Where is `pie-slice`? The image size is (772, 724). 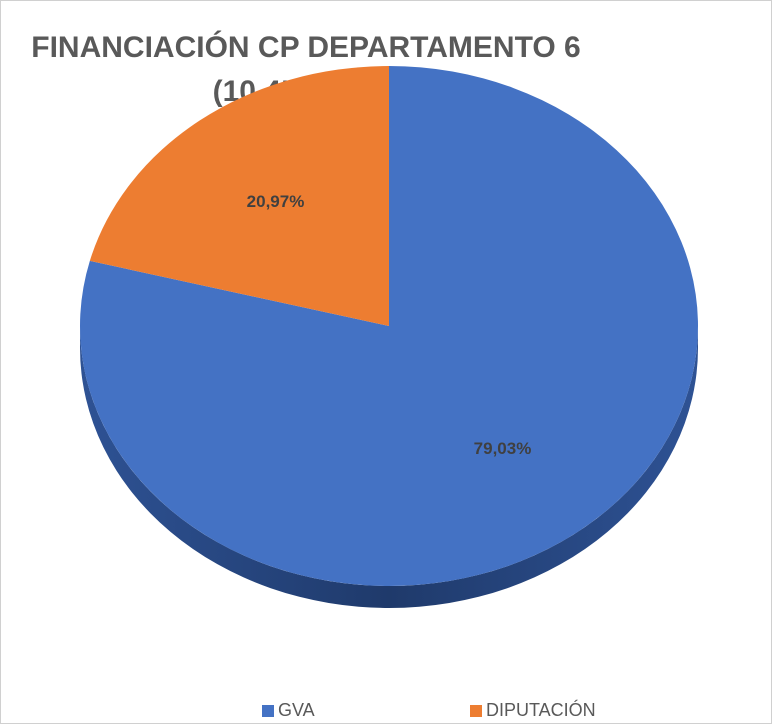 pie-slice is located at coordinates (239, 196).